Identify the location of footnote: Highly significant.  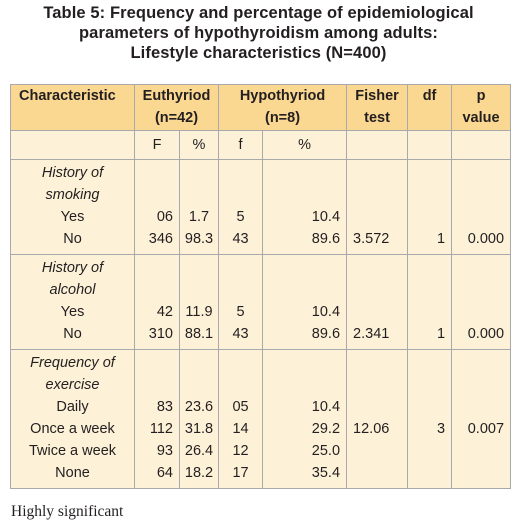
(67, 511).